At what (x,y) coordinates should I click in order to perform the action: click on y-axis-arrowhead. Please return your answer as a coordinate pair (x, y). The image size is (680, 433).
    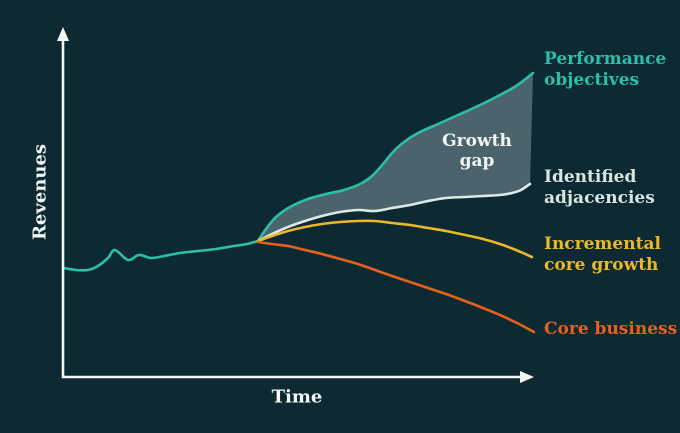
    Looking at the image, I should click on (63, 34).